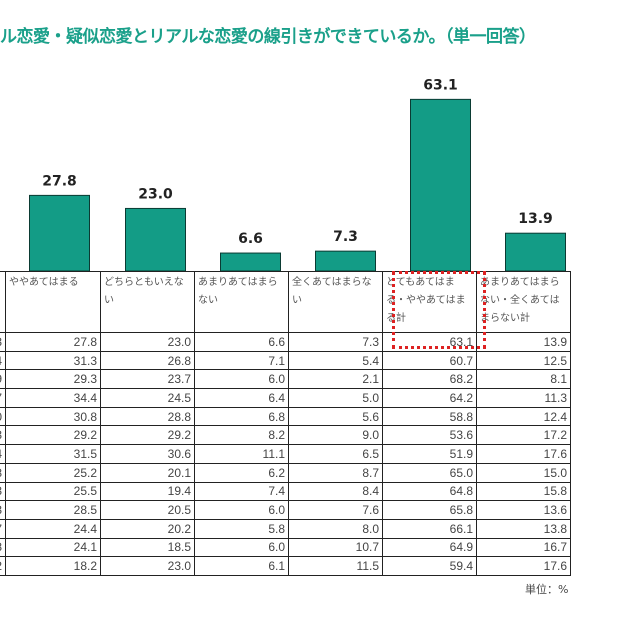 The height and width of the screenshot is (640, 640). I want to click on table-cell: 7.4, so click(241, 491).